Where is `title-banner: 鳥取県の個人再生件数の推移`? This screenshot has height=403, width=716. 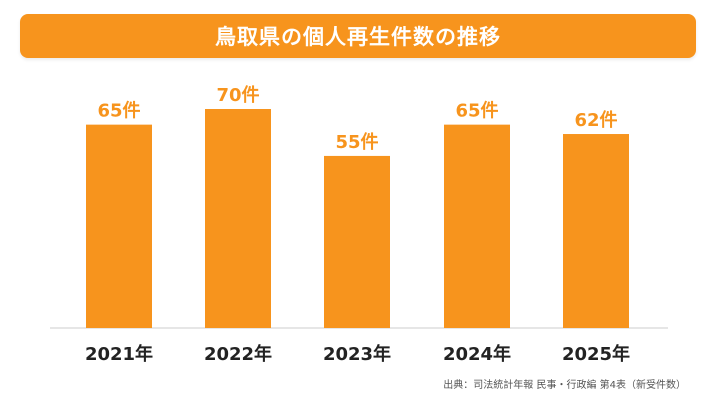 title-banner: 鳥取県の個人再生件数の推移 is located at coordinates (358, 36).